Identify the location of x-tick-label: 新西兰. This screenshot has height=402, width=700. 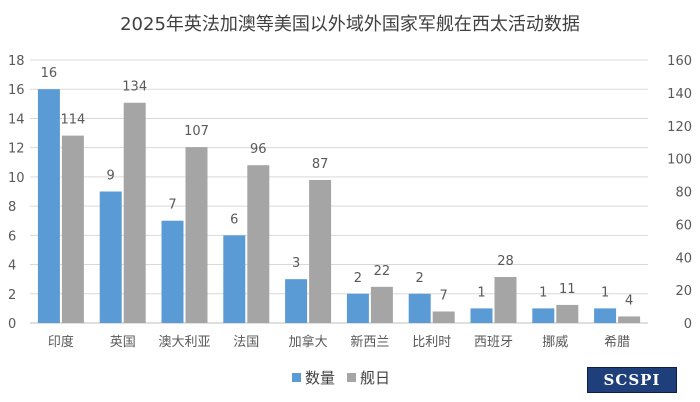
(369, 342).